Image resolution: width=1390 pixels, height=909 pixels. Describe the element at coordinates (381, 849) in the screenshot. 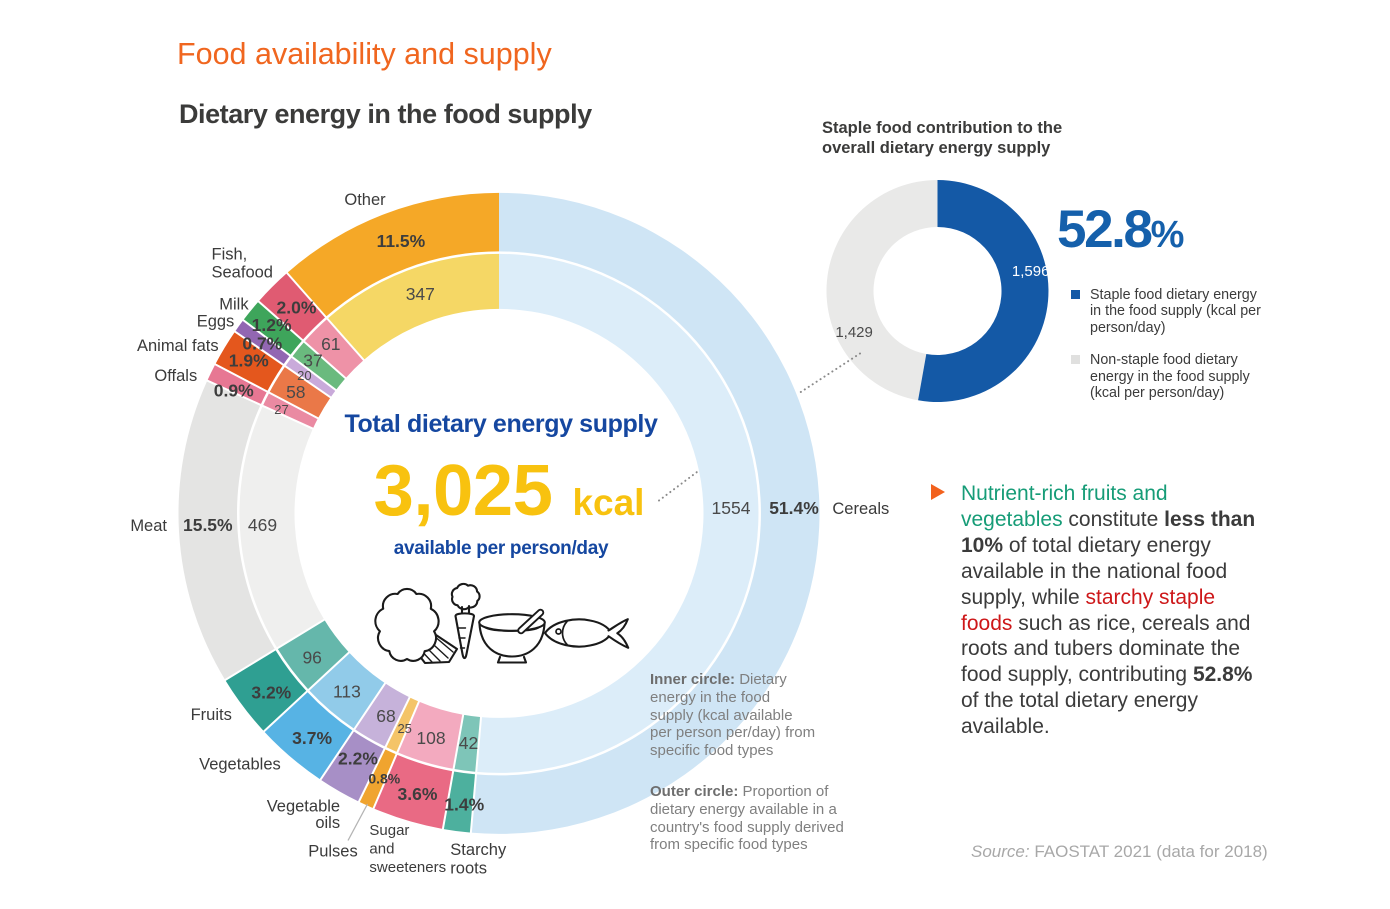

I see `svg-text: and` at that location.